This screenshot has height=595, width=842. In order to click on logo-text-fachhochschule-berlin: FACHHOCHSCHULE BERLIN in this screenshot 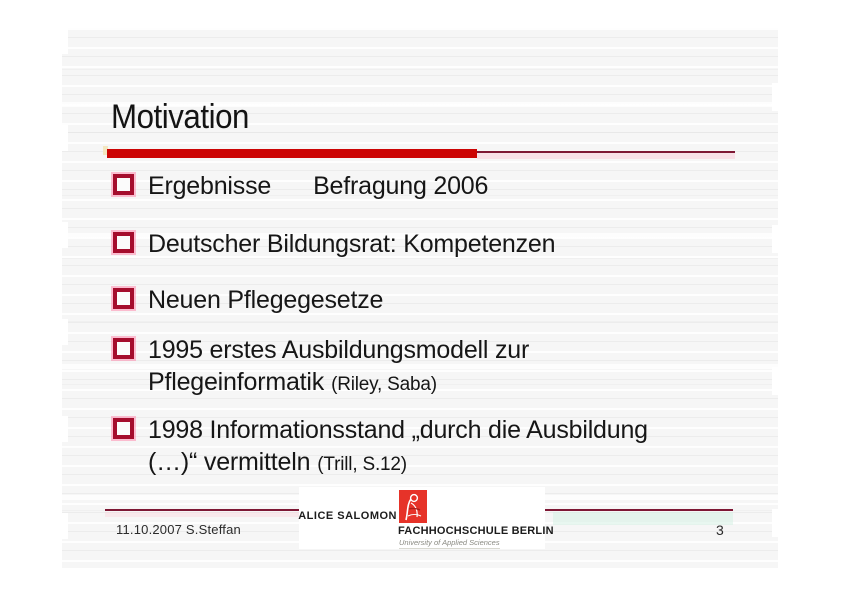, I will do `click(476, 531)`.